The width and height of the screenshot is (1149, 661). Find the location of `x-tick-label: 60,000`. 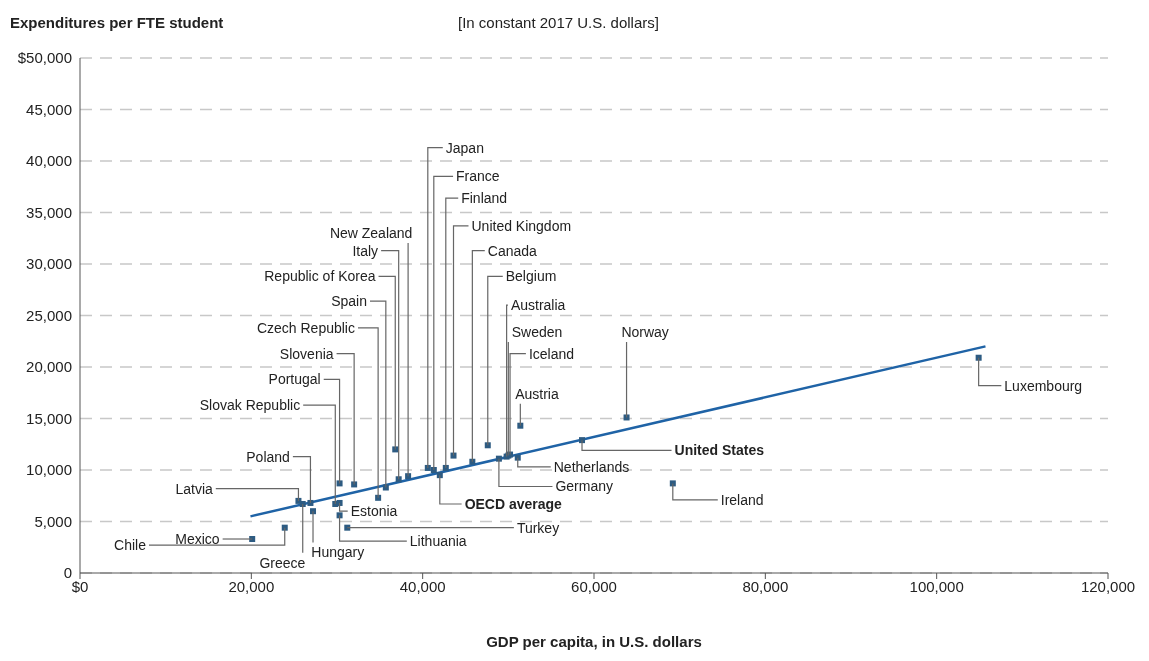

x-tick-label: 60,000 is located at coordinates (594, 586).